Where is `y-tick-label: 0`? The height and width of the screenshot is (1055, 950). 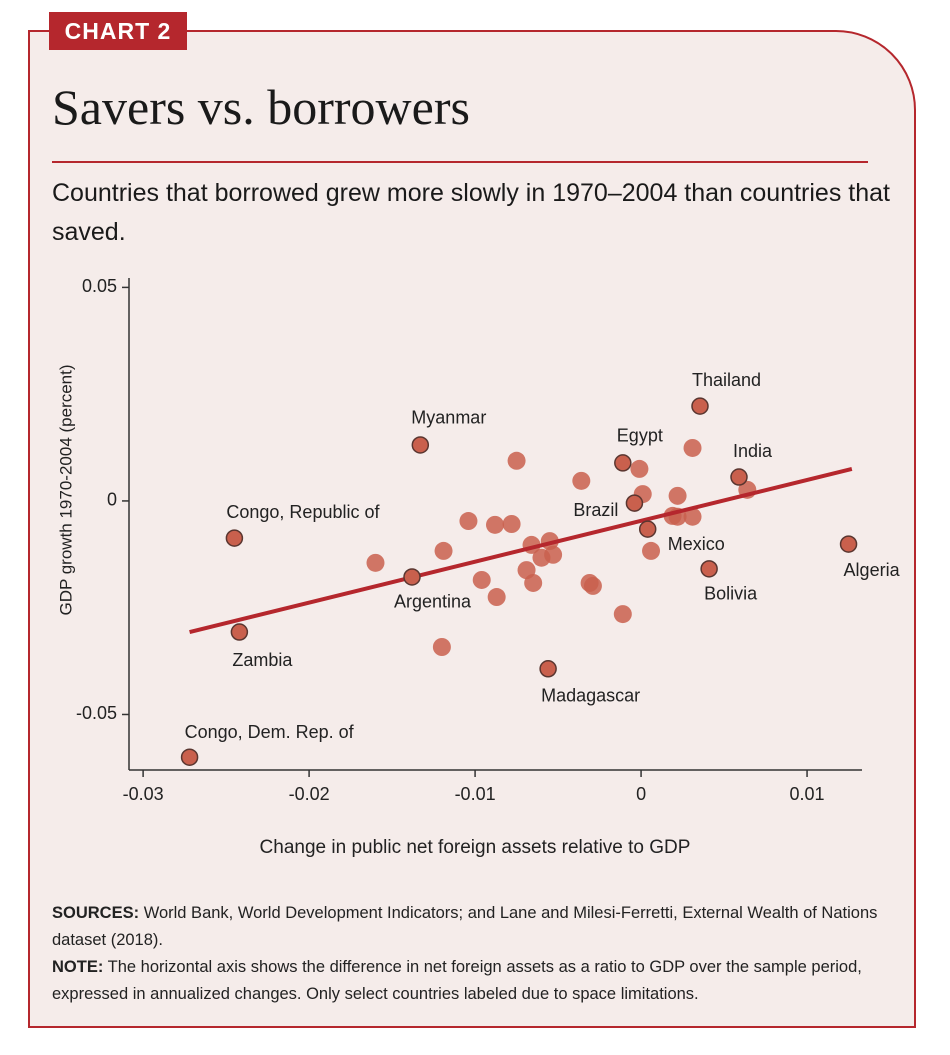
y-tick-label: 0 is located at coordinates (112, 500).